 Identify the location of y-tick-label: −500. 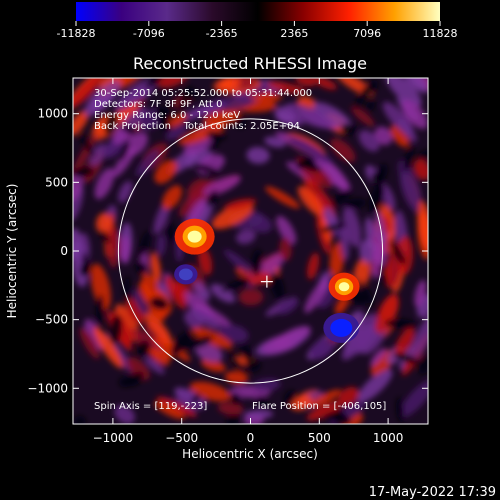
(51, 320).